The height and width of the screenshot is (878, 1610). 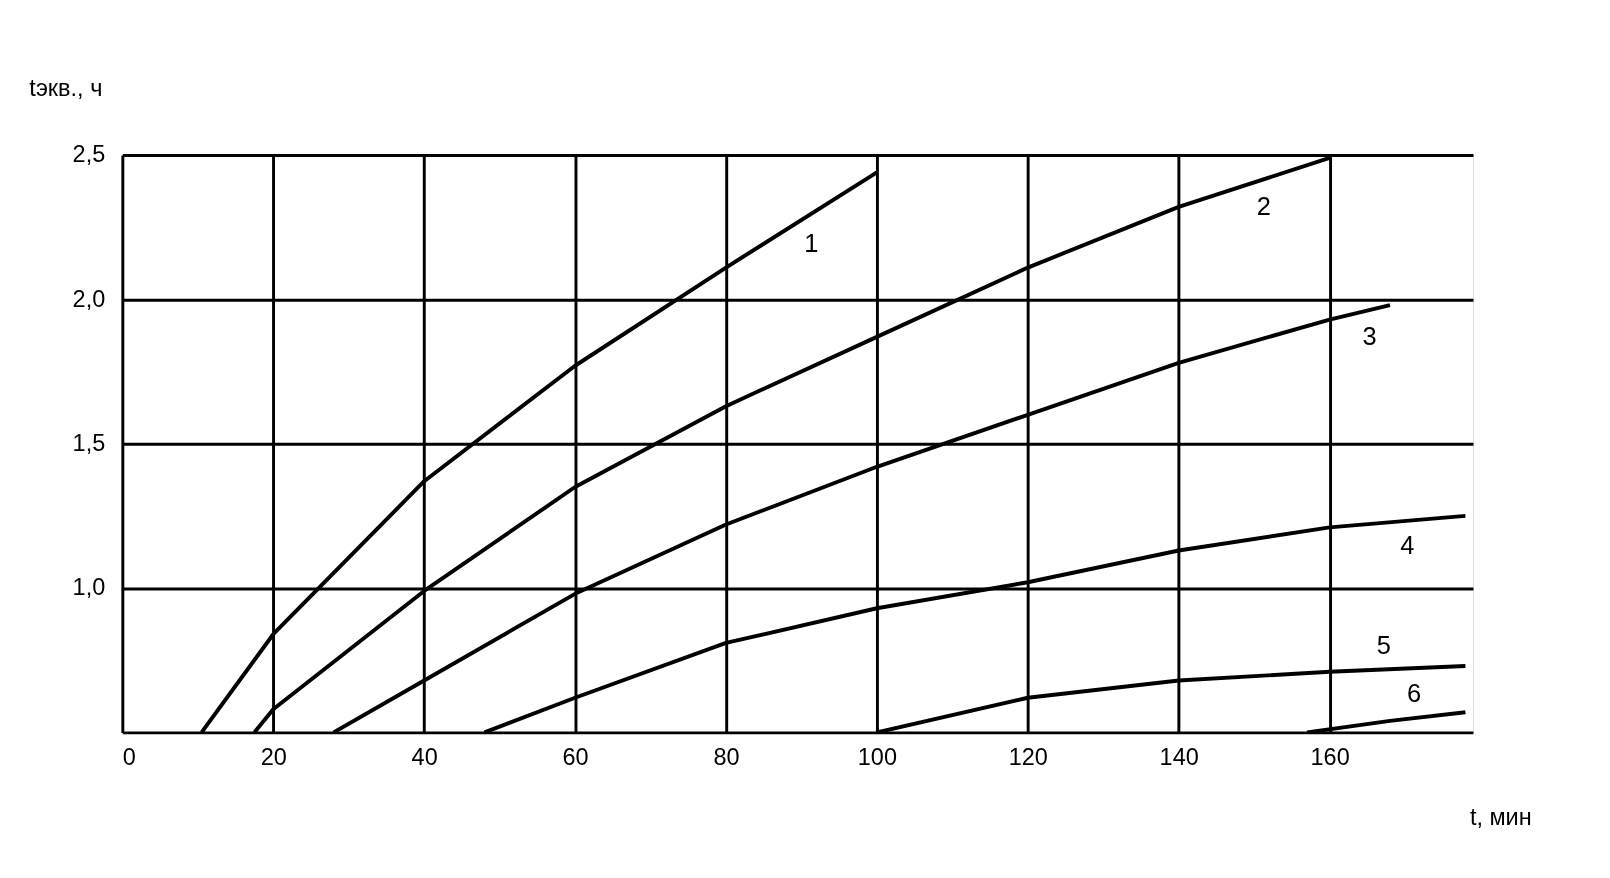 I want to click on y-tick-label: 2,0, so click(x=89, y=298).